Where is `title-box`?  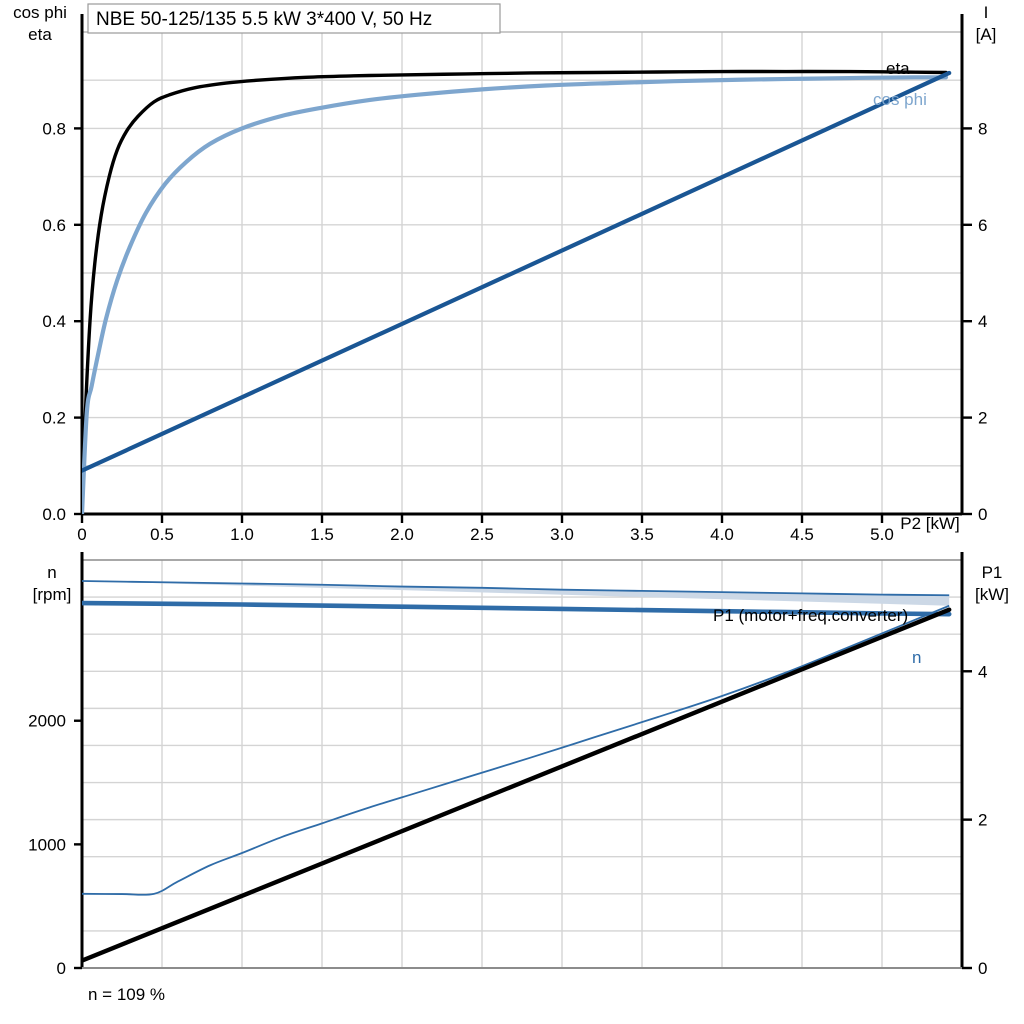
title-box is located at coordinates (294, 18).